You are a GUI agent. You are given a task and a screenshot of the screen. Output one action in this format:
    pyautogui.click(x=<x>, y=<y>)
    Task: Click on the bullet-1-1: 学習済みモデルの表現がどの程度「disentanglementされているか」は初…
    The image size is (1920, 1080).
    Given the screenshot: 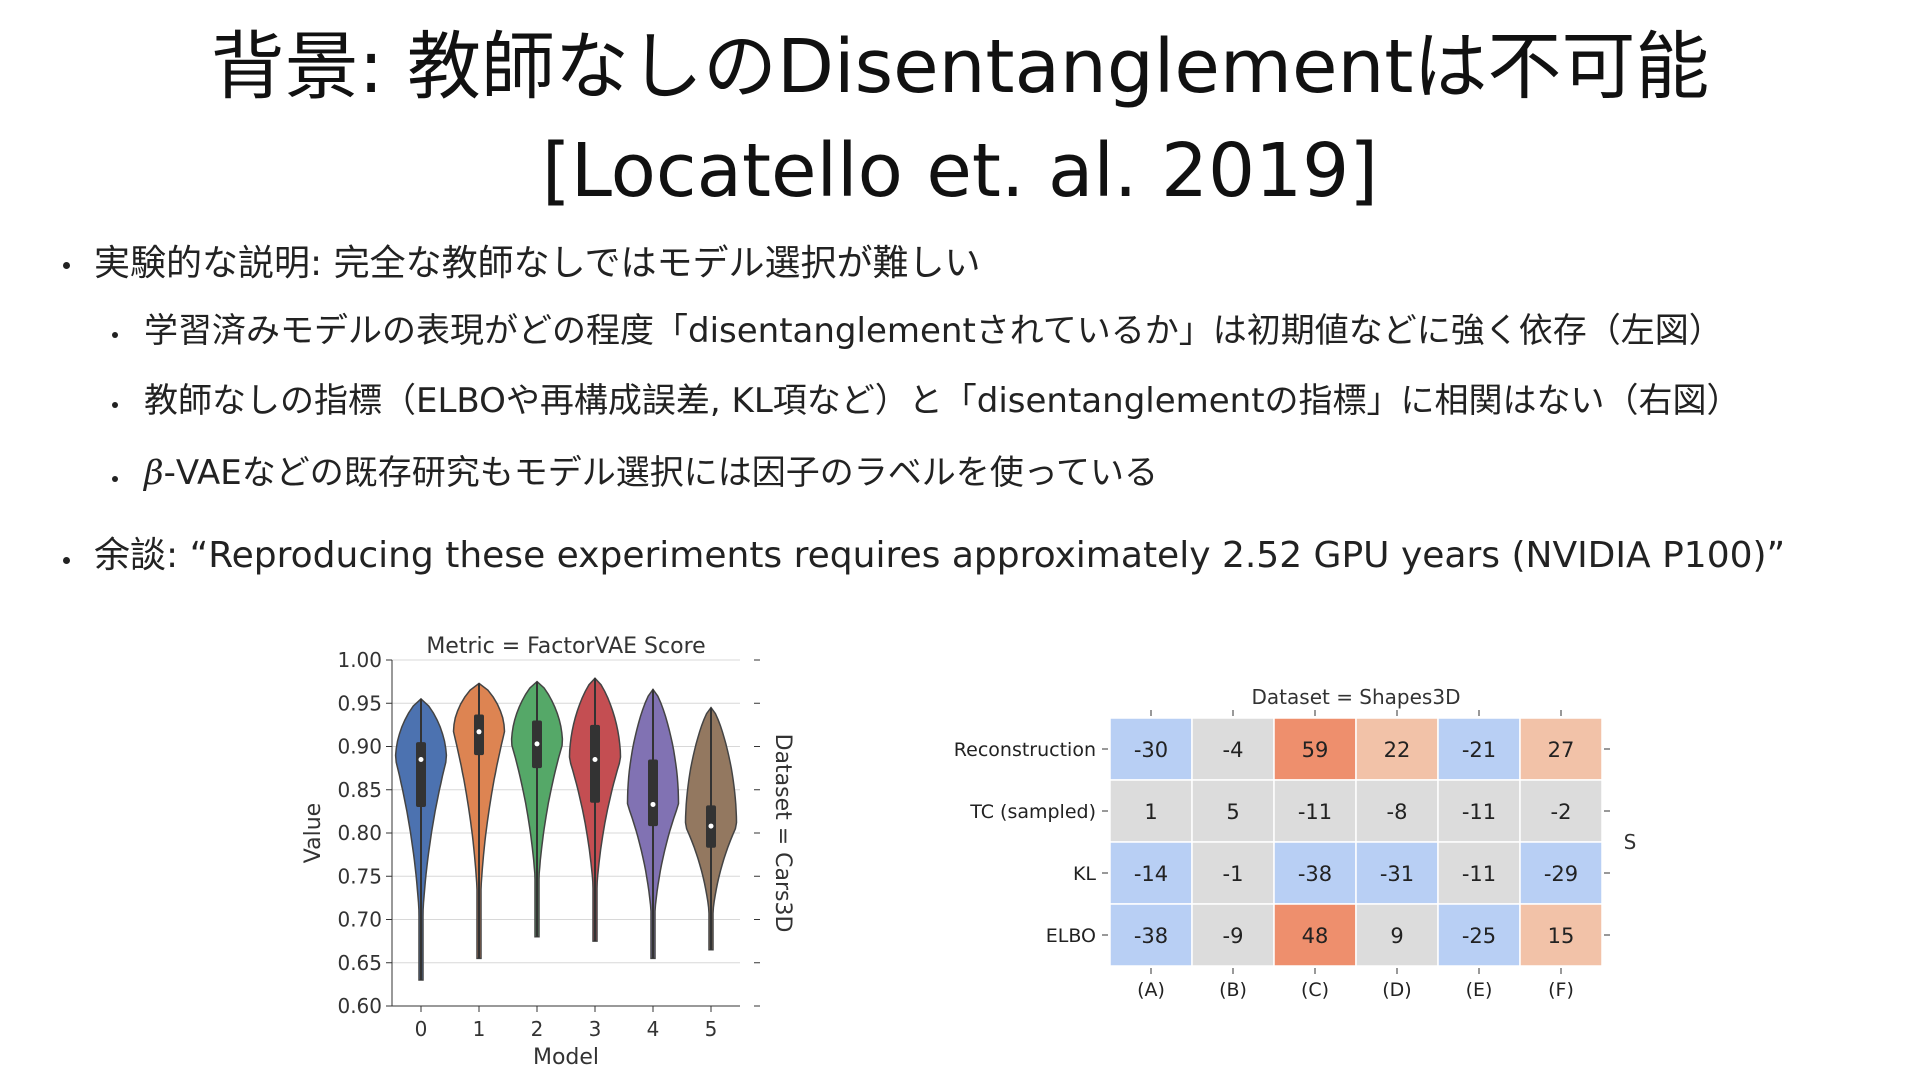 What is the action you would take?
    pyautogui.click(x=933, y=331)
    